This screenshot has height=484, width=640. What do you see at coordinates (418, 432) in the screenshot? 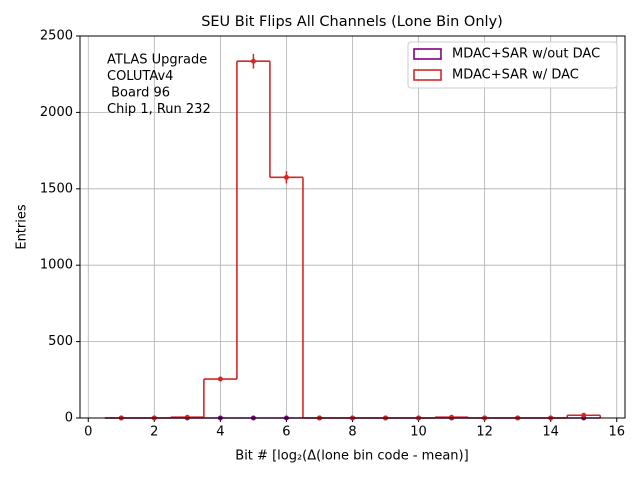
I see `x-tick-label: 10` at bounding box center [418, 432].